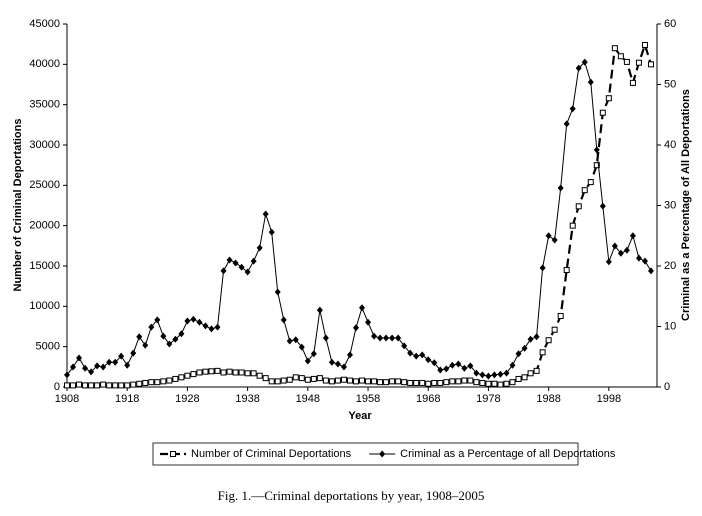 The height and width of the screenshot is (516, 702). Describe the element at coordinates (382, 454) in the screenshot. I see `legend-marker` at that location.